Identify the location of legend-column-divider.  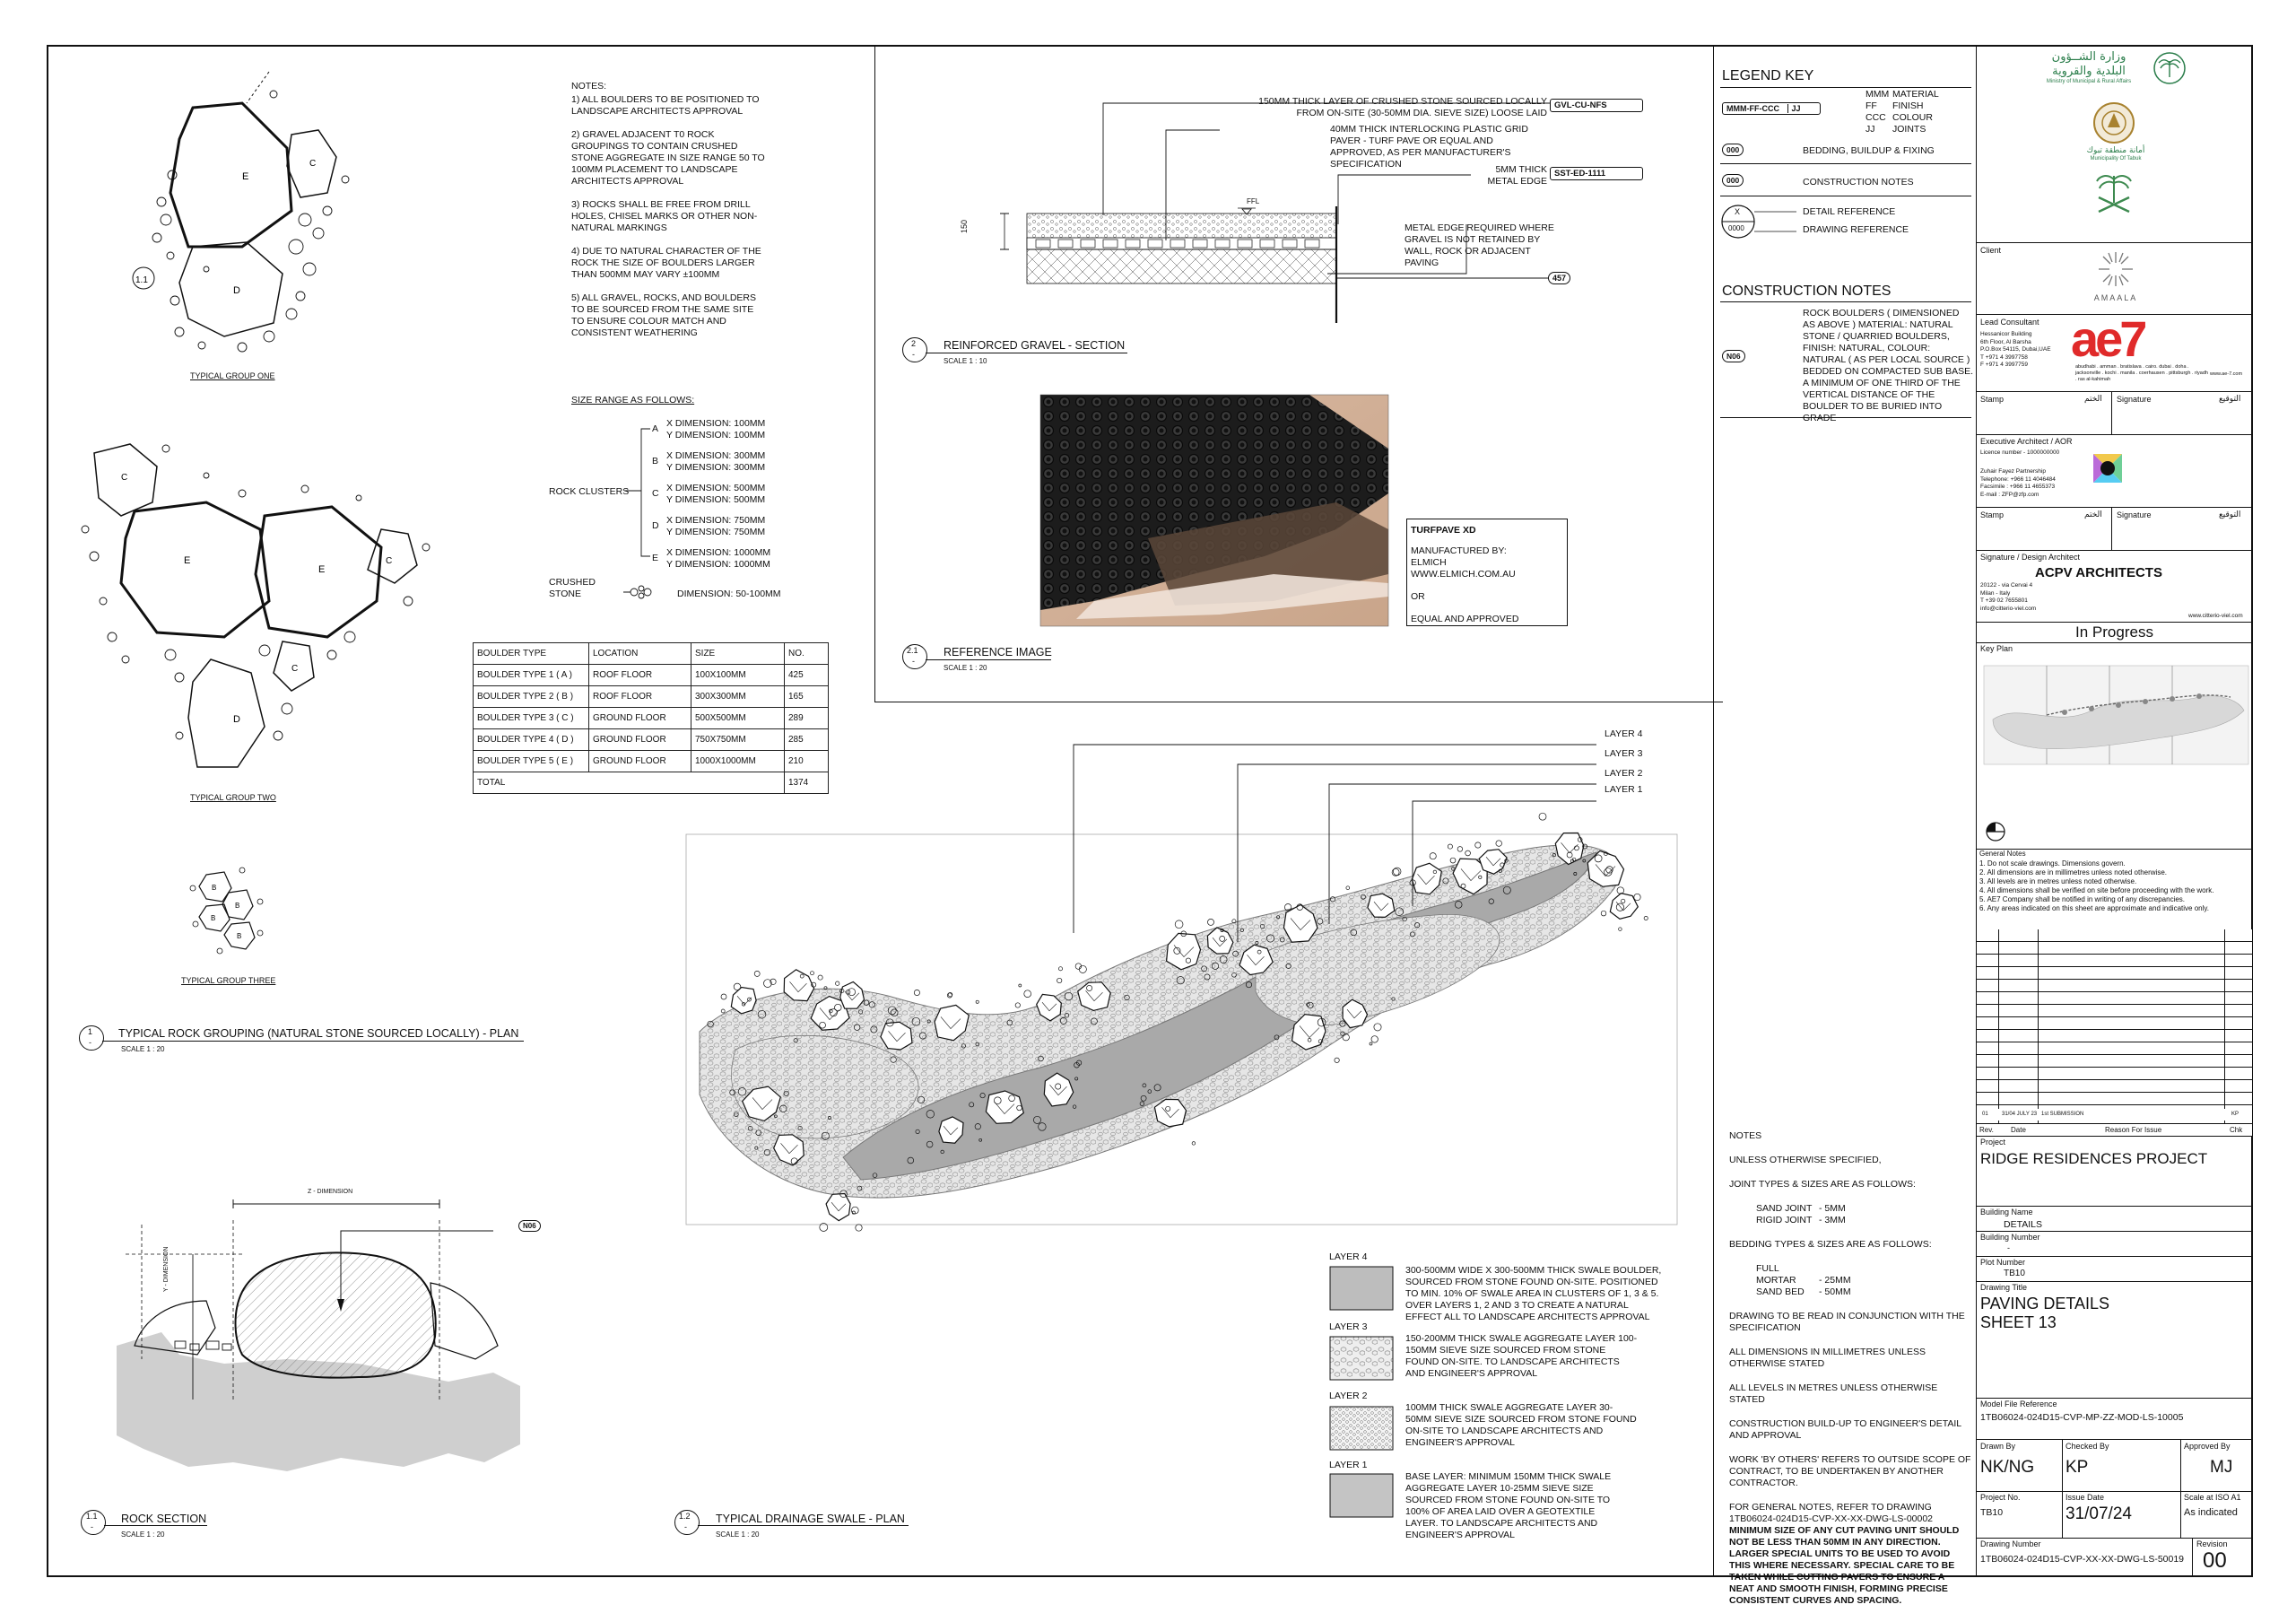
(1713, 810).